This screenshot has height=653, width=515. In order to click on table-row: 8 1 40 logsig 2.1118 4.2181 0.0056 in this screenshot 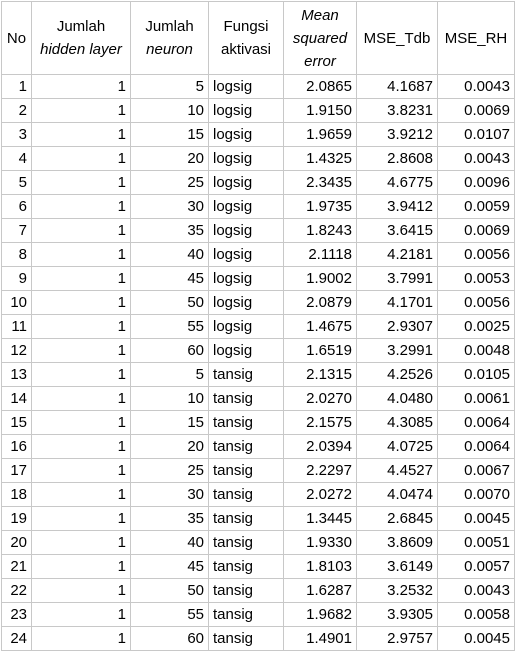, I will do `click(258, 254)`.